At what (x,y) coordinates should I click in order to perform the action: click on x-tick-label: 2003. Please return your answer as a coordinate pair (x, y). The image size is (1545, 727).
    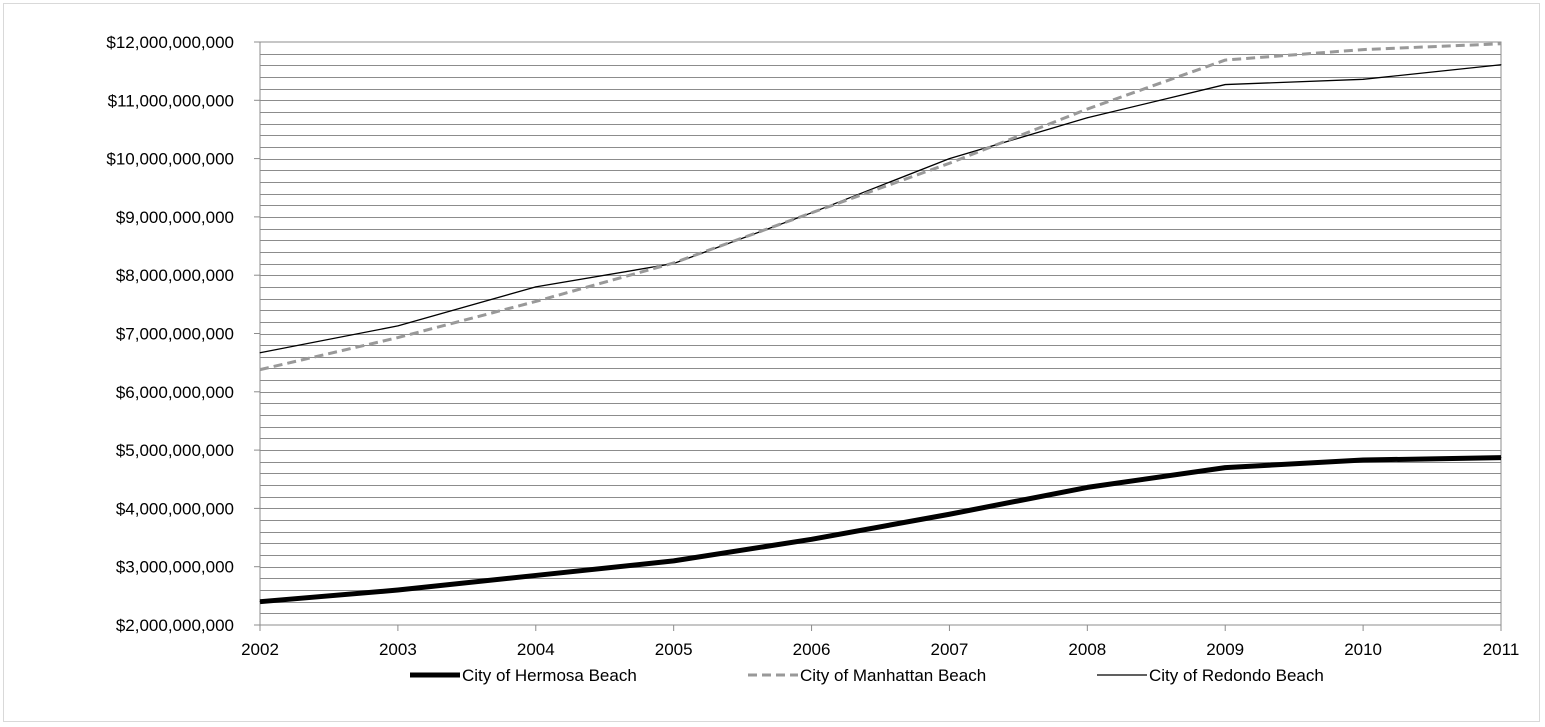
    Looking at the image, I should click on (398, 649).